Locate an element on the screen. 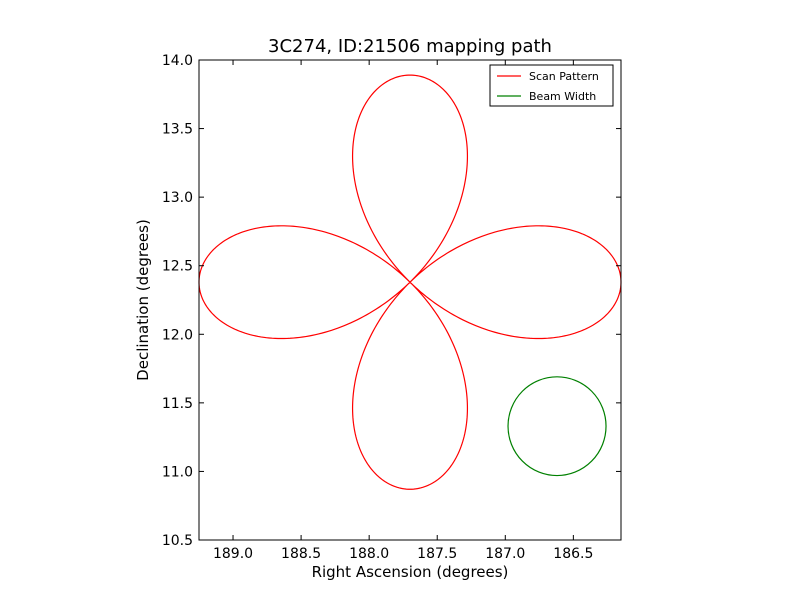 The width and height of the screenshot is (800, 600). beam-width-circle is located at coordinates (557, 426).